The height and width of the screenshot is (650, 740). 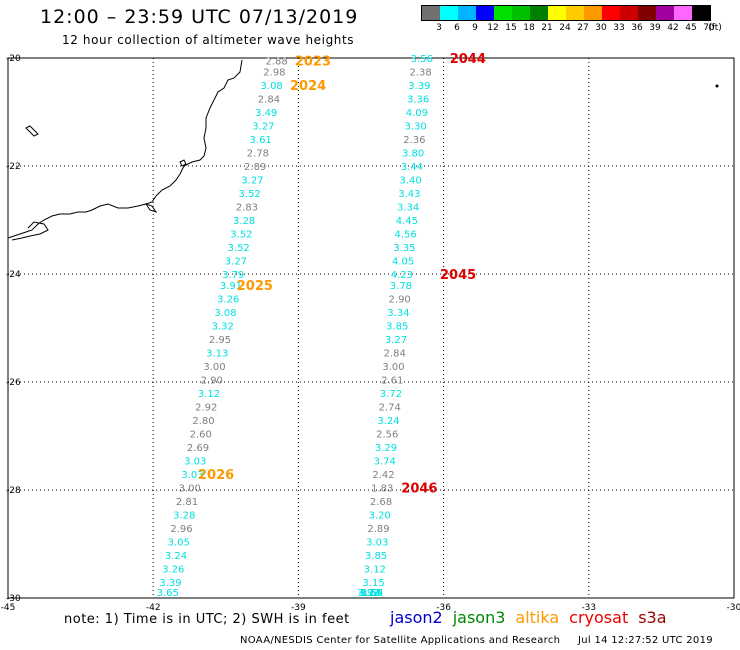 I want to click on wave-height-value: 3.32, so click(x=223, y=326).